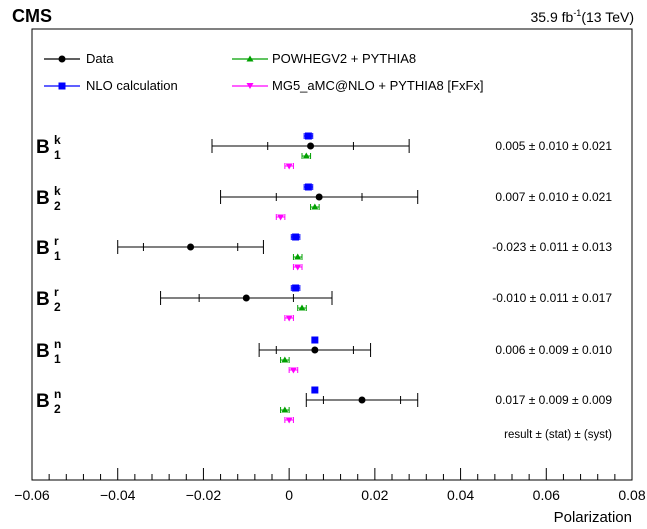 The height and width of the screenshot is (529, 647). Describe the element at coordinates (100, 58) in the screenshot. I see `legend-data-label: Data` at that location.